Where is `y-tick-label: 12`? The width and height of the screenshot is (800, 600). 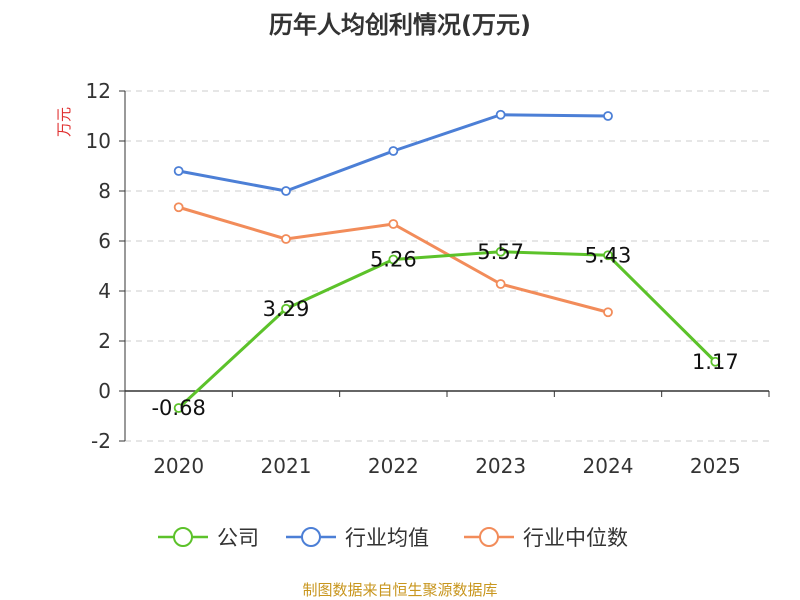 y-tick-label: 12 is located at coordinates (98, 91).